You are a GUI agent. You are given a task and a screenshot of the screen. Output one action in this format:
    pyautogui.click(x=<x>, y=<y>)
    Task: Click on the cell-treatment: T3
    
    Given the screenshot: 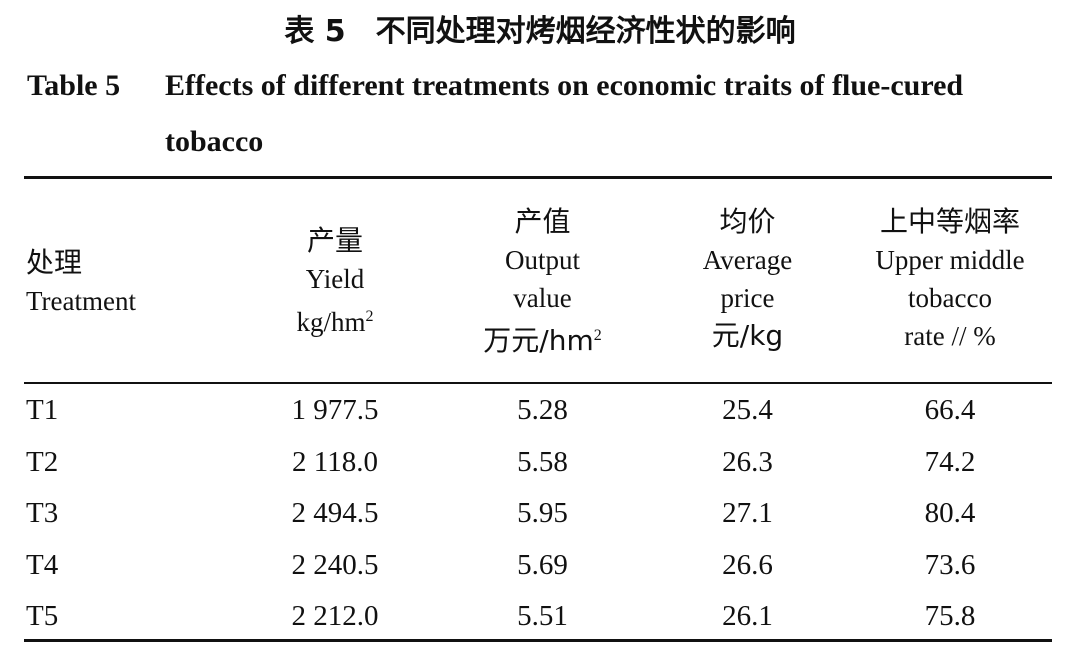 What is the action you would take?
    pyautogui.click(x=42, y=513)
    